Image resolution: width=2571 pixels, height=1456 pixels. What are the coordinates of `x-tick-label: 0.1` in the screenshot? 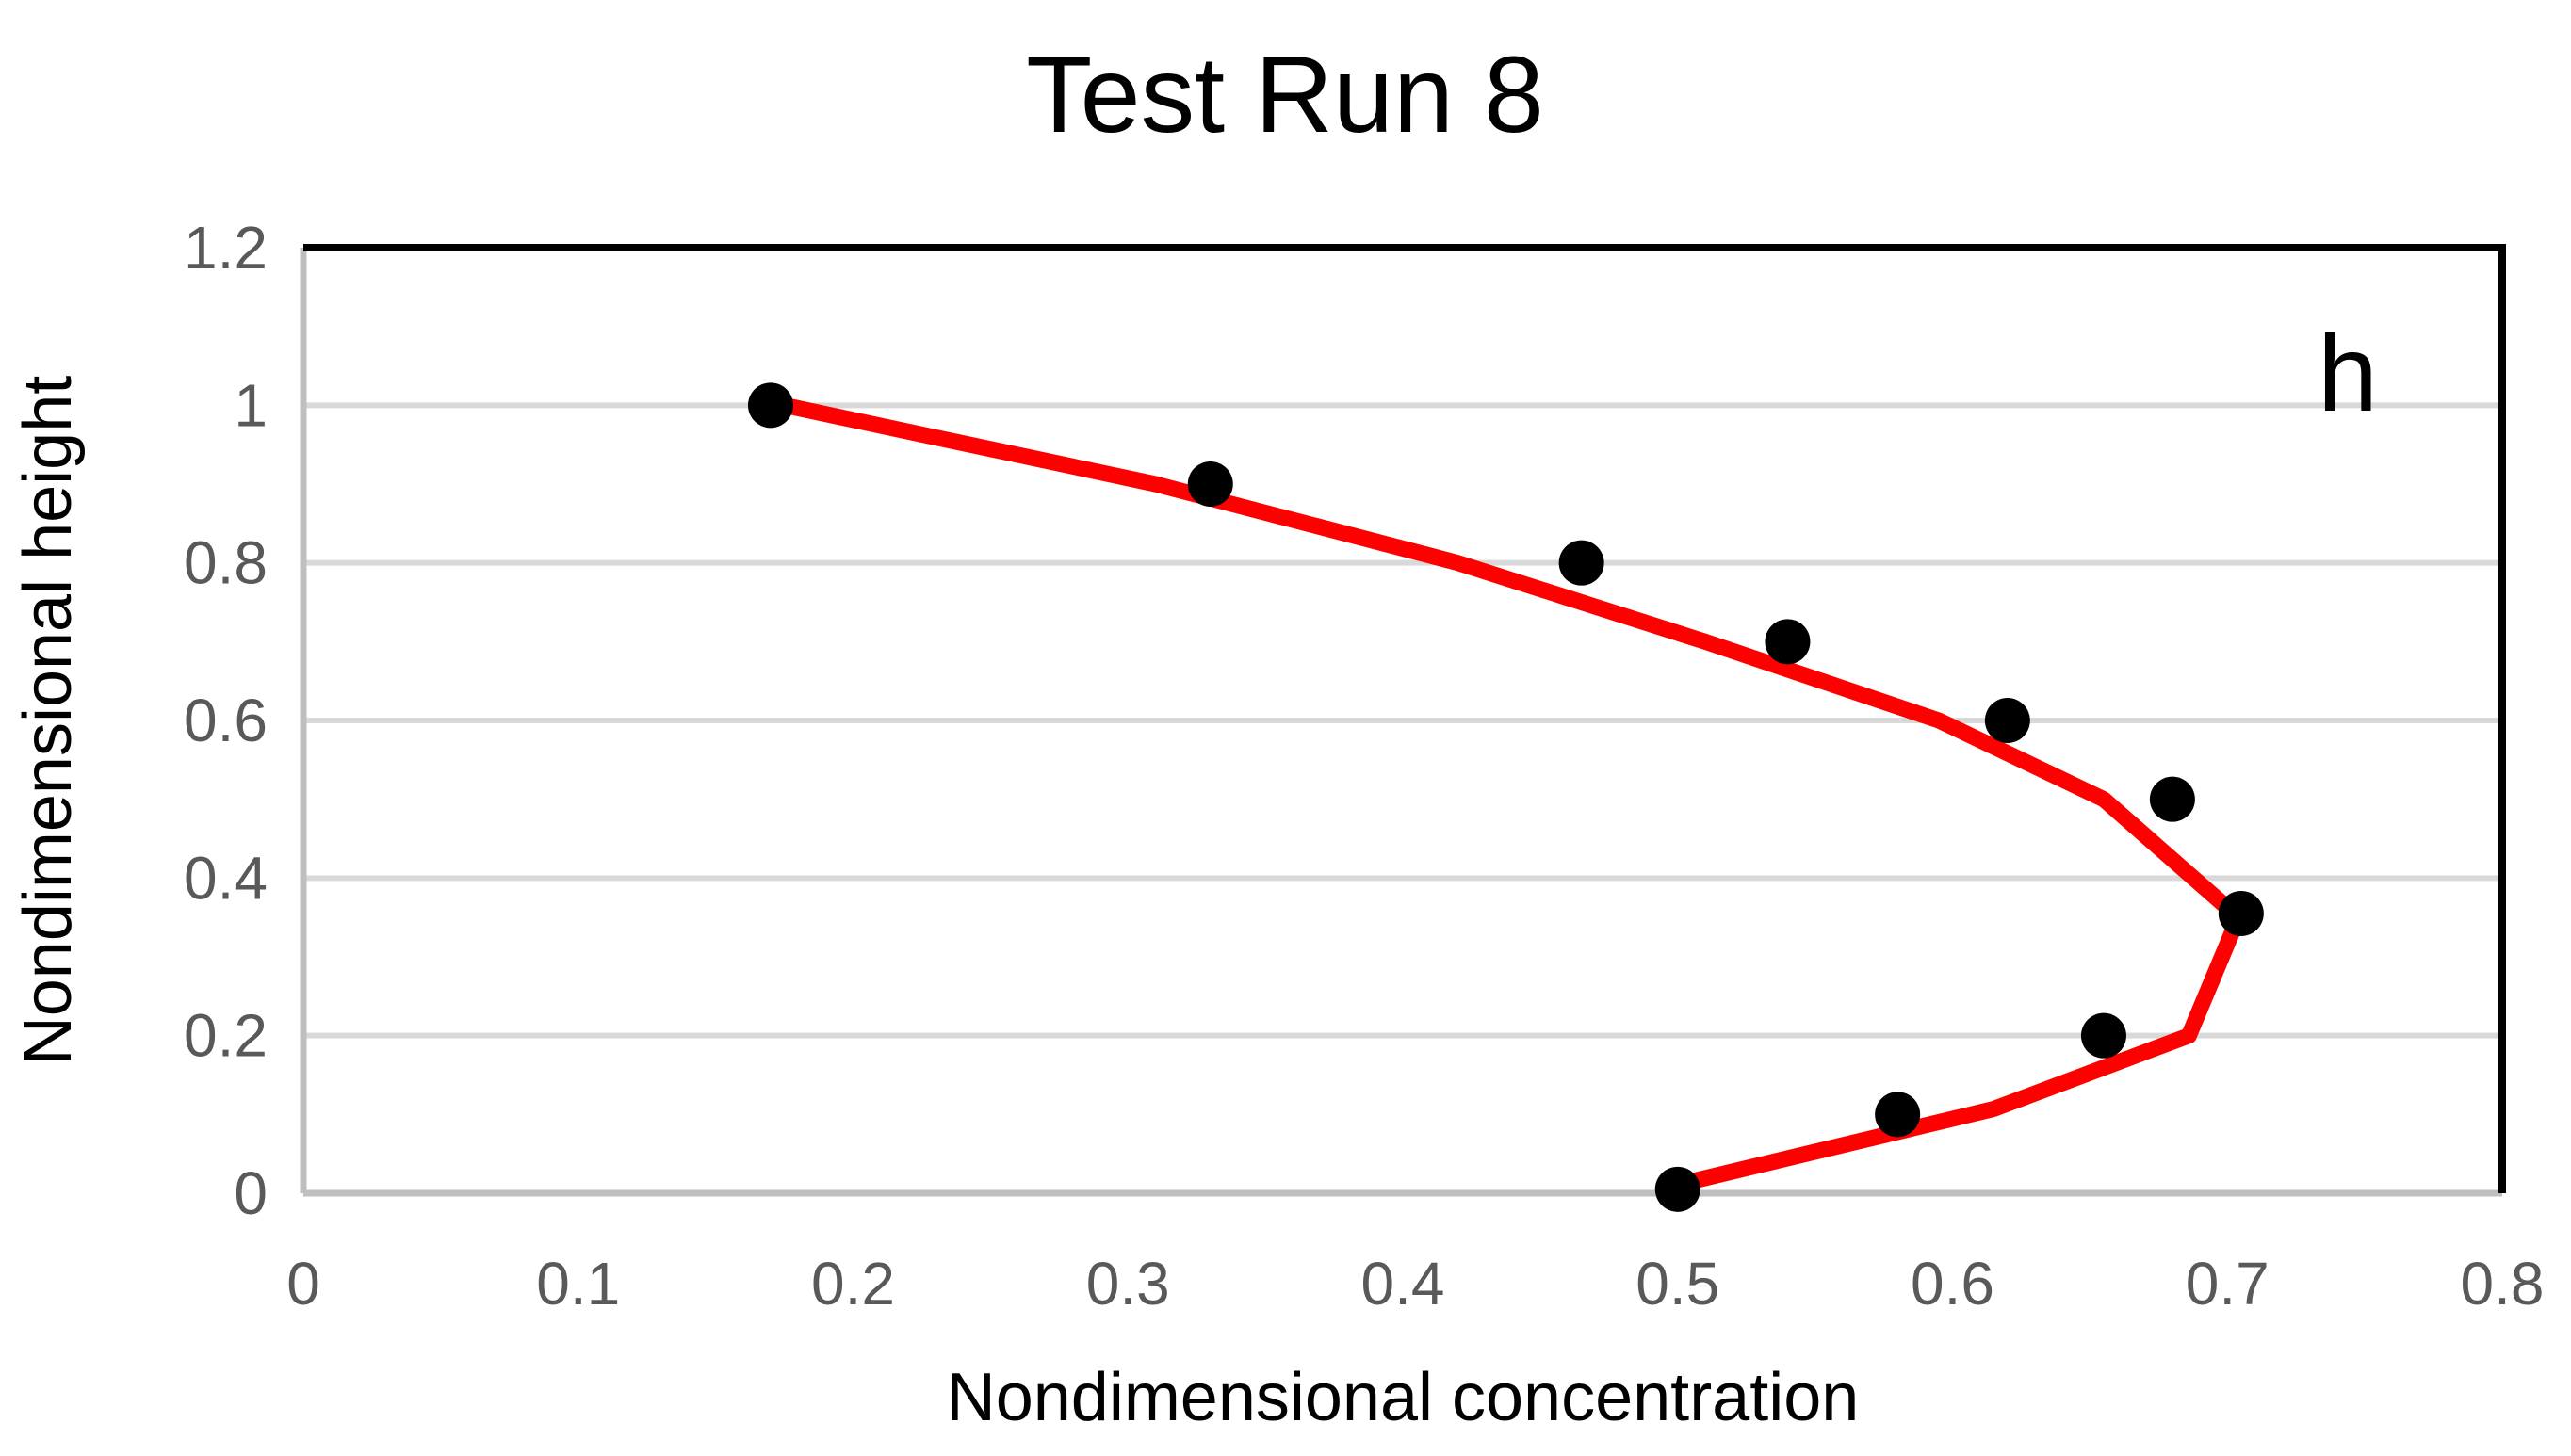 It's located at (578, 1284).